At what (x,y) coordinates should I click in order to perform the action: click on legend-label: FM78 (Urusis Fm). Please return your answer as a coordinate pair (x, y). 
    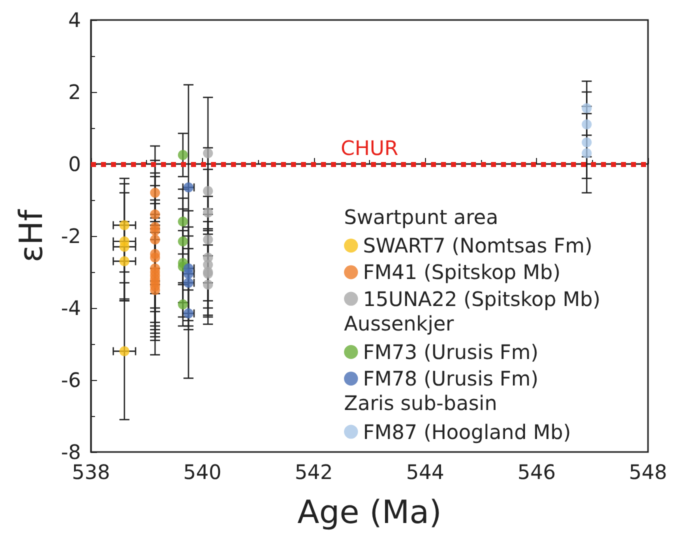
    Looking at the image, I should click on (450, 378).